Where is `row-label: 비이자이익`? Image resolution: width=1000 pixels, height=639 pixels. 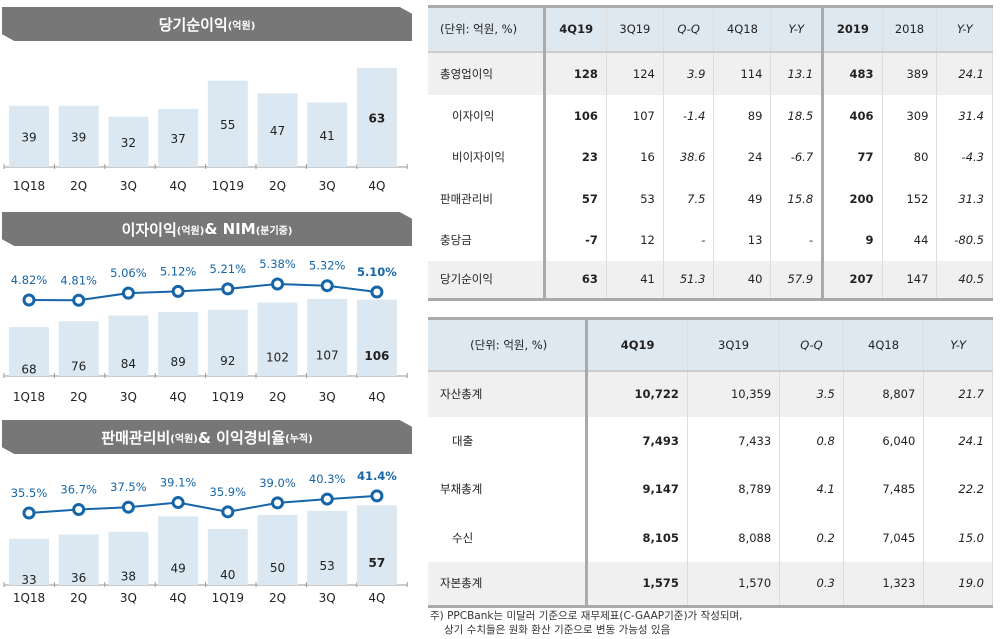 row-label: 비이자이익 is located at coordinates (487, 157).